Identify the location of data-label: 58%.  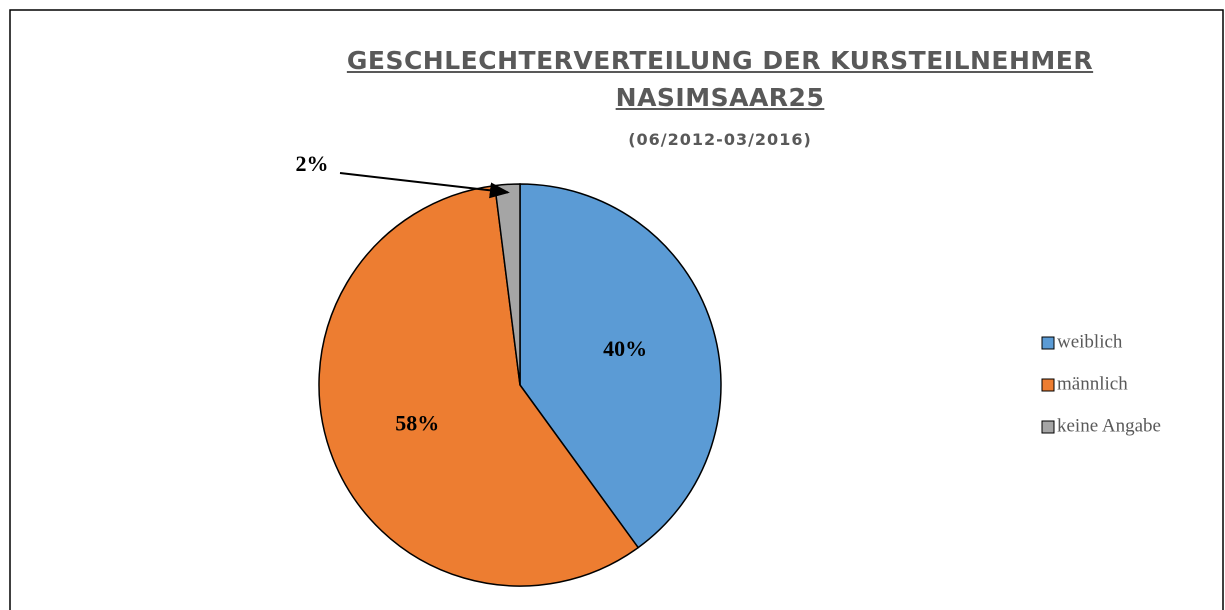
(417, 423).